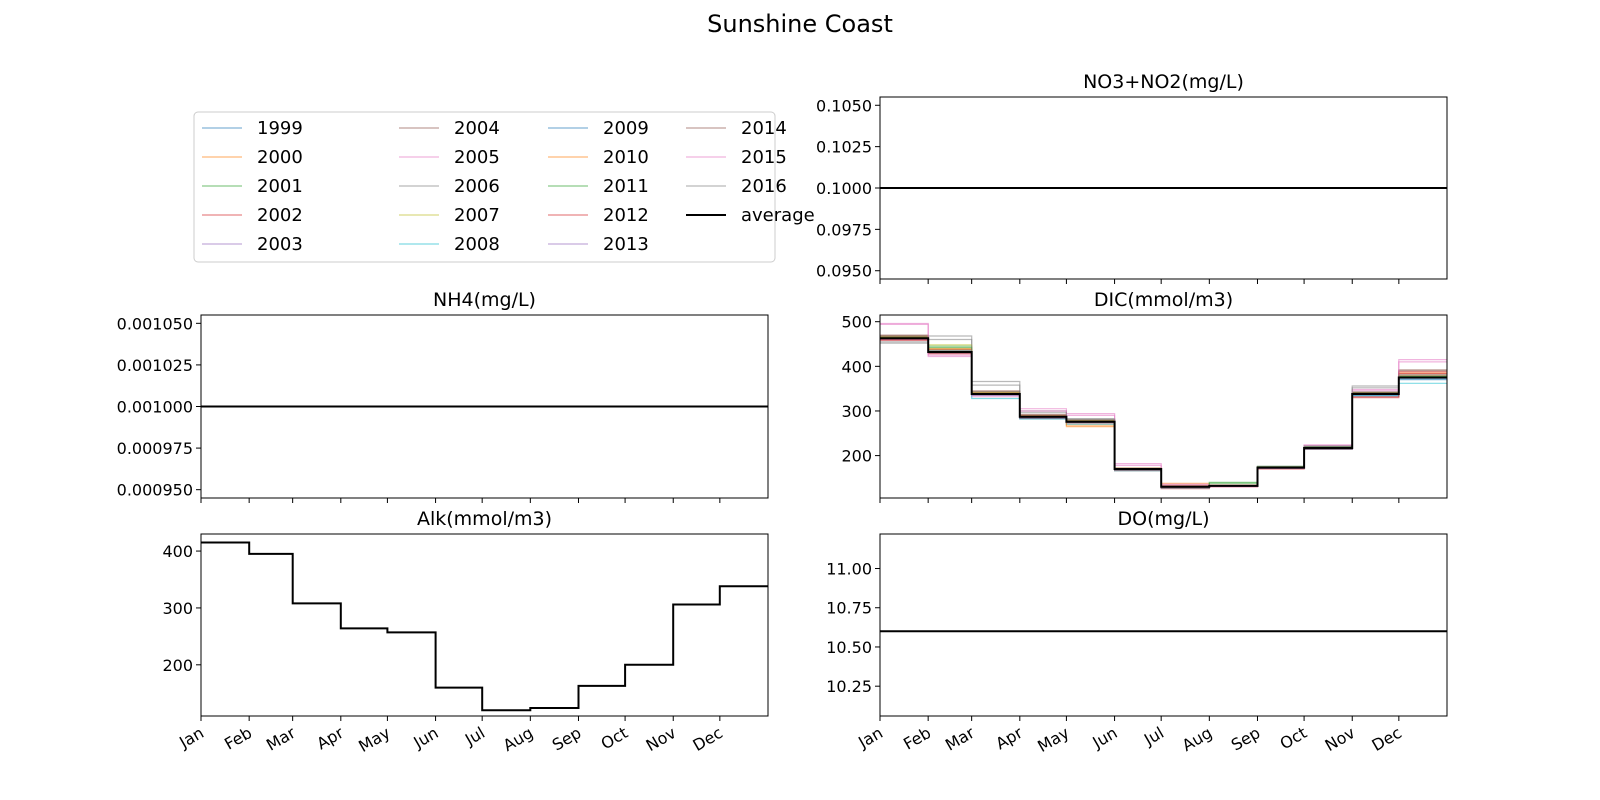 The height and width of the screenshot is (800, 1600). Describe the element at coordinates (849, 608) in the screenshot. I see `y-tick-label: 10.75` at that location.